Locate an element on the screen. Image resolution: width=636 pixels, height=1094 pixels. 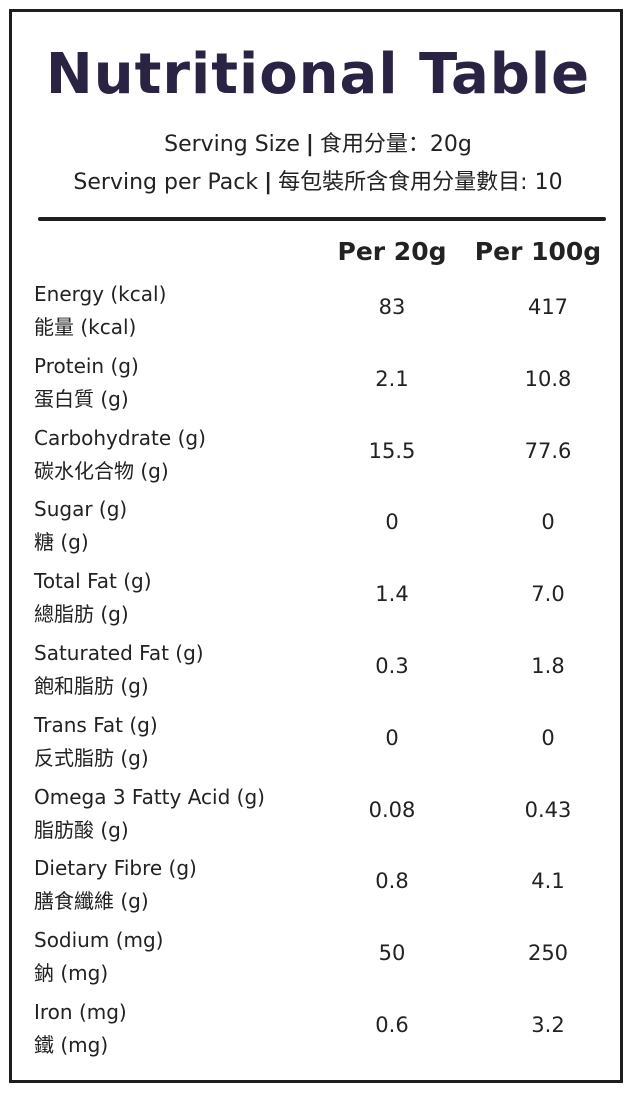
nutrient-name-zh: 反式脂肪 (g) is located at coordinates (91, 757).